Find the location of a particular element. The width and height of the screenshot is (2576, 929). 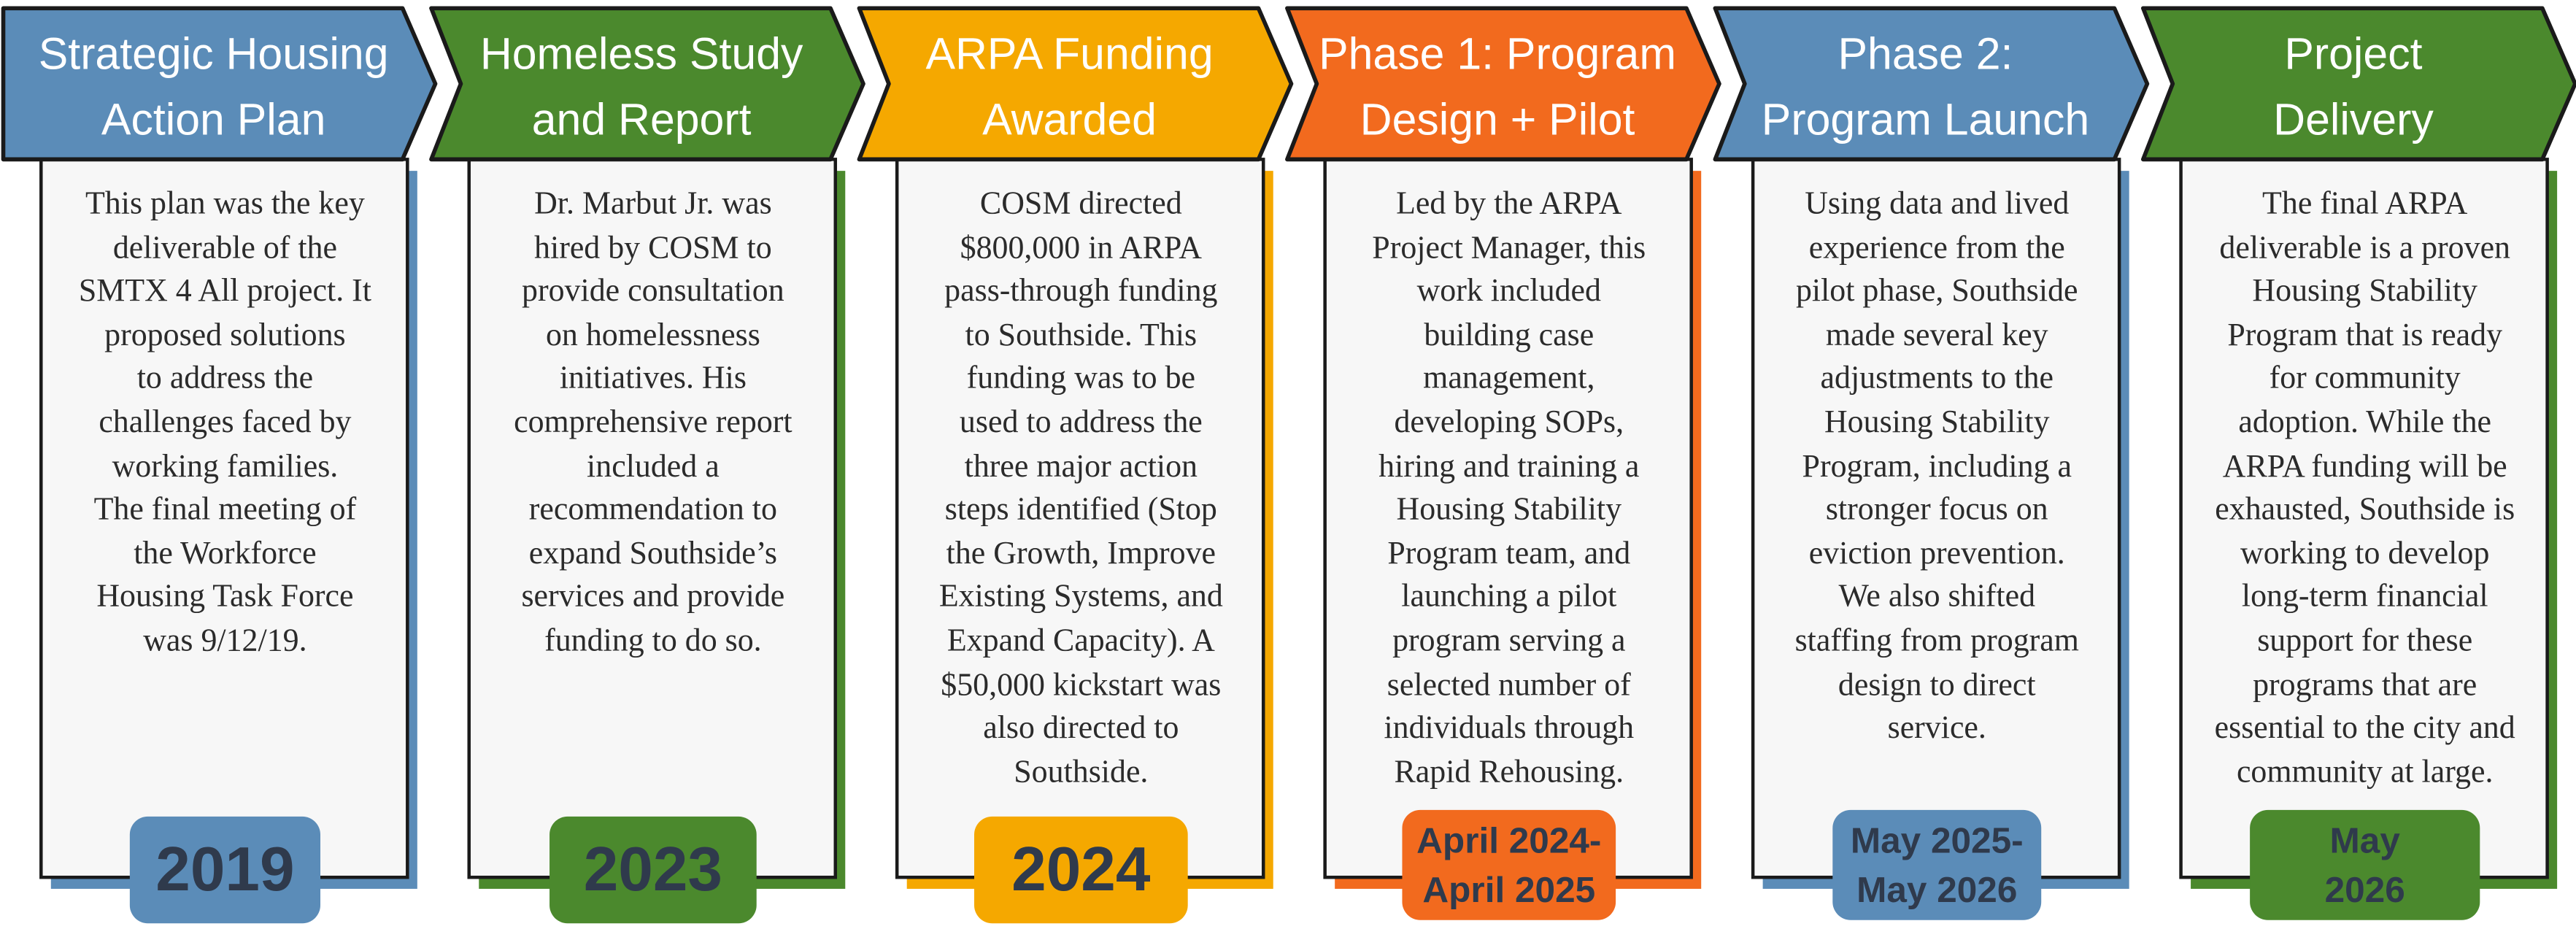

body-line: hiring and training a is located at coordinates (1509, 467).